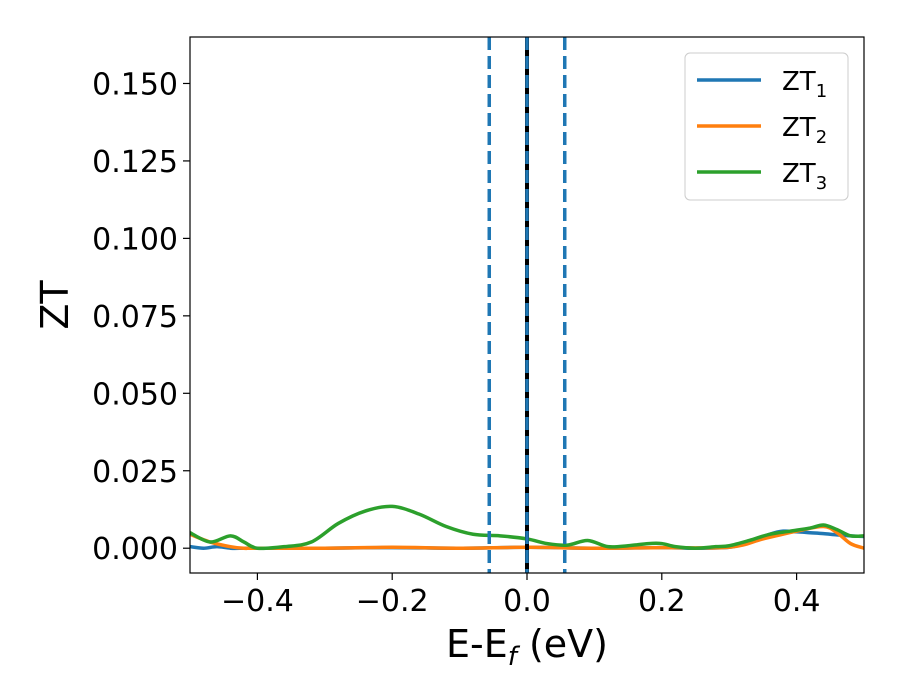 The image size is (900, 700). I want to click on legend-label-zt3: ZT3, so click(804, 176).